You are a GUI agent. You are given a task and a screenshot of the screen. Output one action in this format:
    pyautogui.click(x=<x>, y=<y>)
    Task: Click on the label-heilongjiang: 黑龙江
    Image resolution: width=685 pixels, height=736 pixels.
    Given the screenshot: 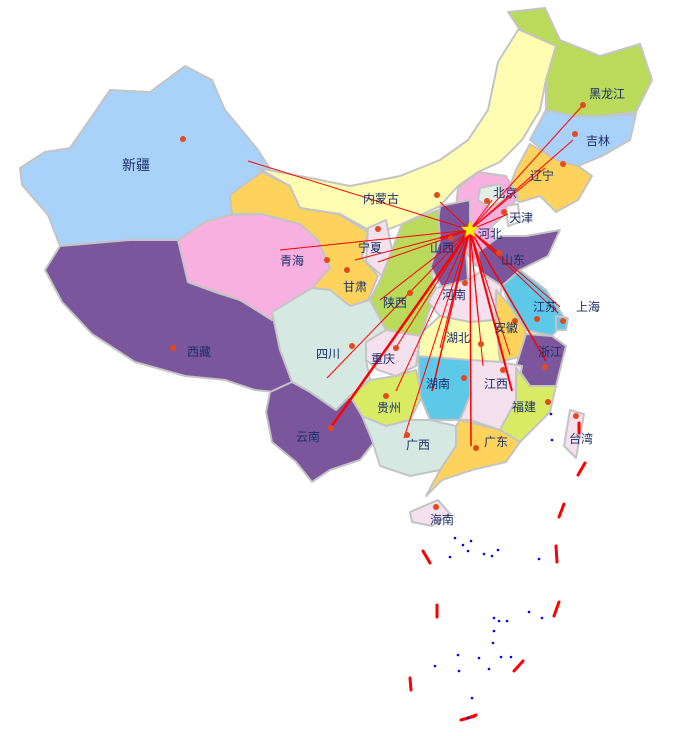 What is the action you would take?
    pyautogui.click(x=607, y=94)
    